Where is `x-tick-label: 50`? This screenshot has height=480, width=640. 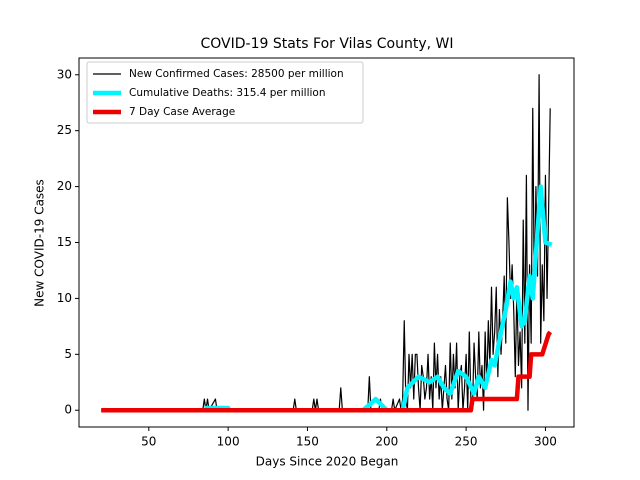 x-tick-label: 50 is located at coordinates (148, 442).